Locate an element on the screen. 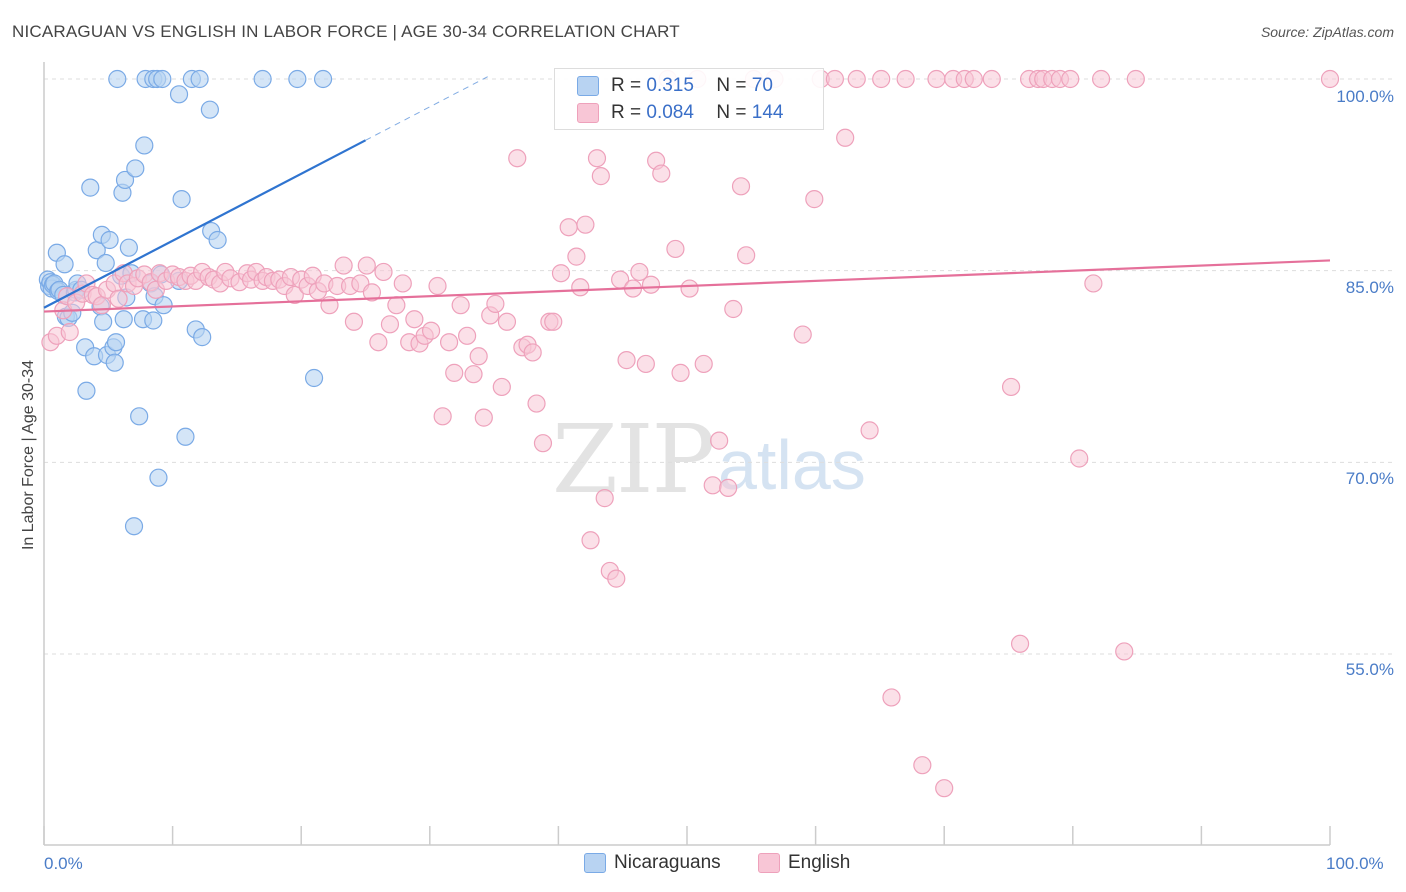  nicaraguans-swatch is located at coordinates (595, 862).